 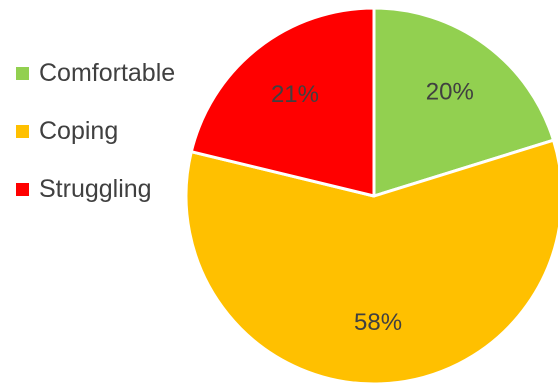 What do you see at coordinates (22, 73) in the screenshot?
I see `legend-swatch-comfortable` at bounding box center [22, 73].